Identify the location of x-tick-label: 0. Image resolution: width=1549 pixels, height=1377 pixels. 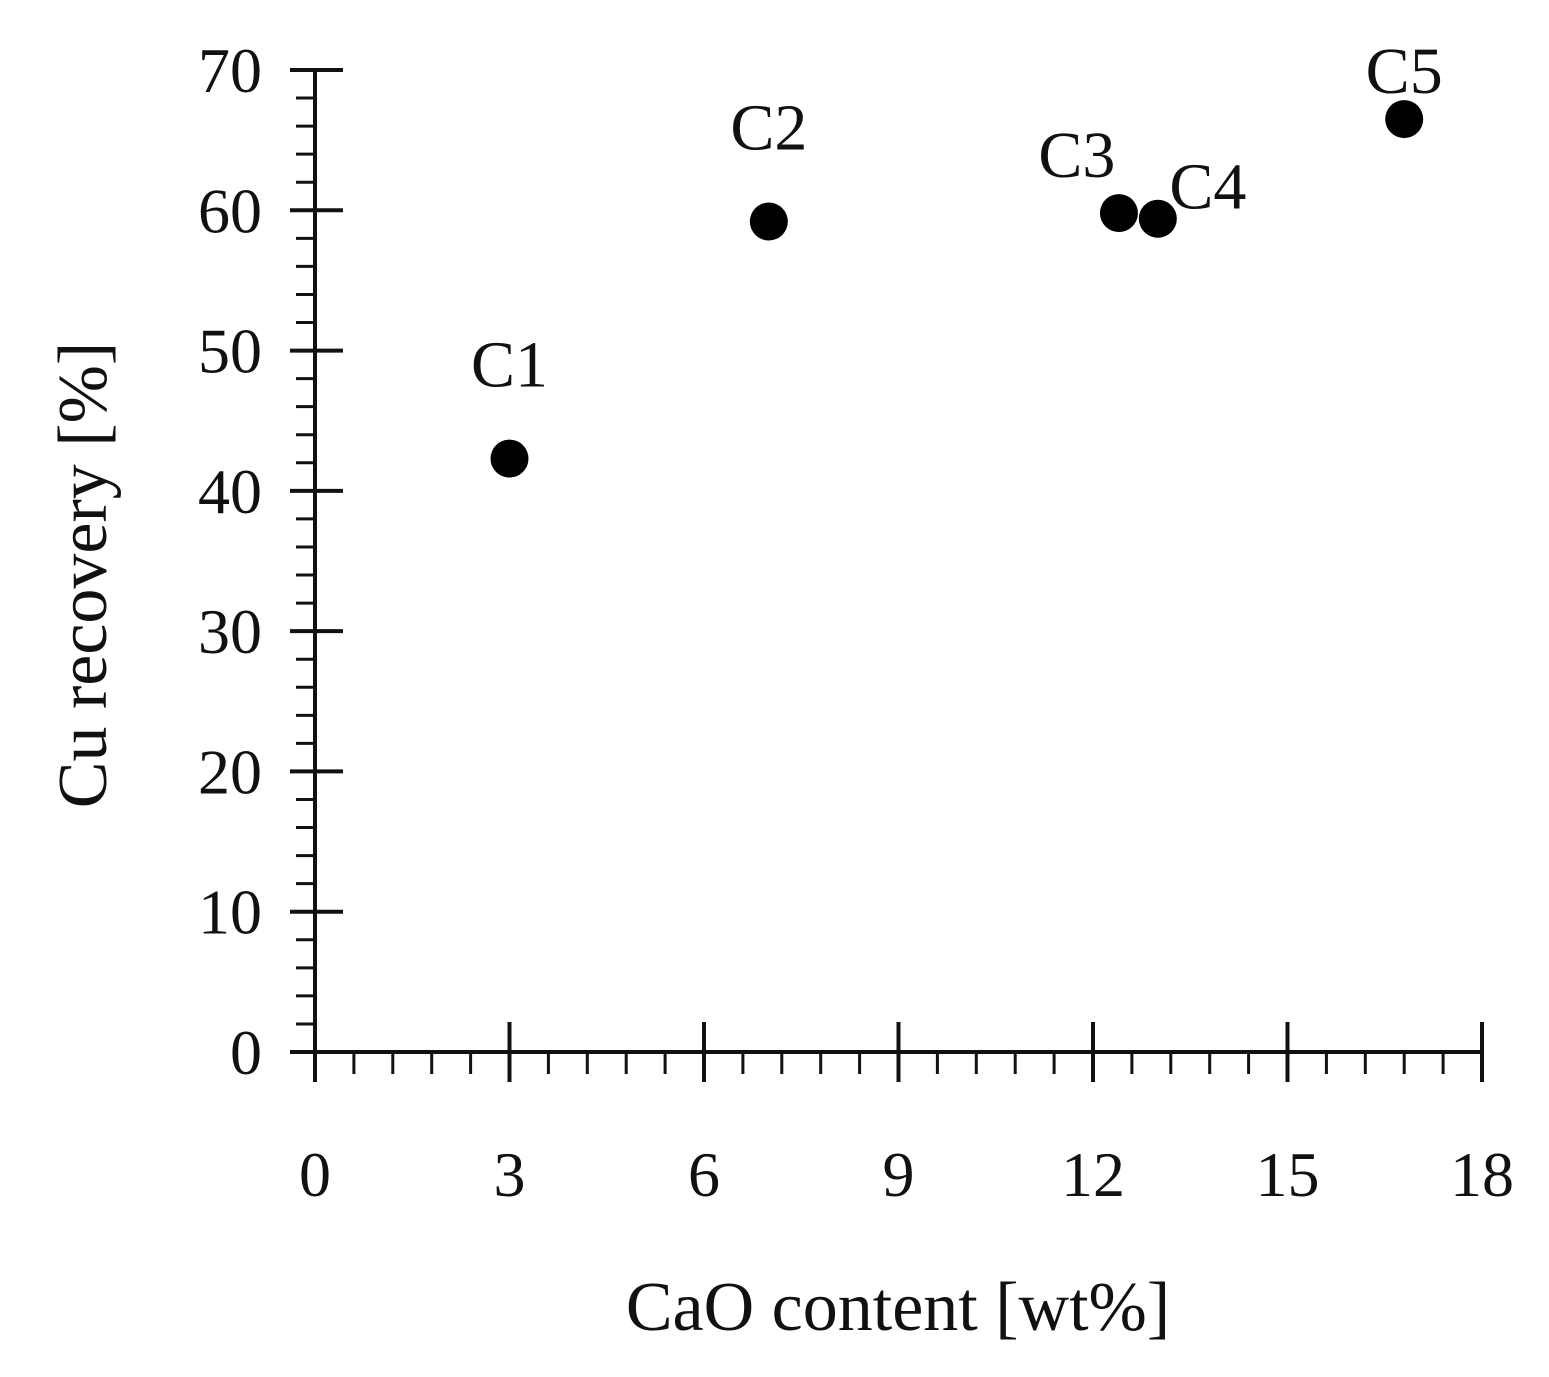
(315, 1174).